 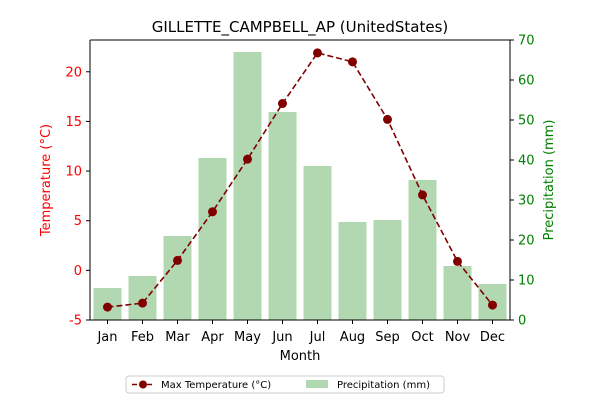 I want to click on x-tick-label-nov: Nov, so click(x=458, y=337).